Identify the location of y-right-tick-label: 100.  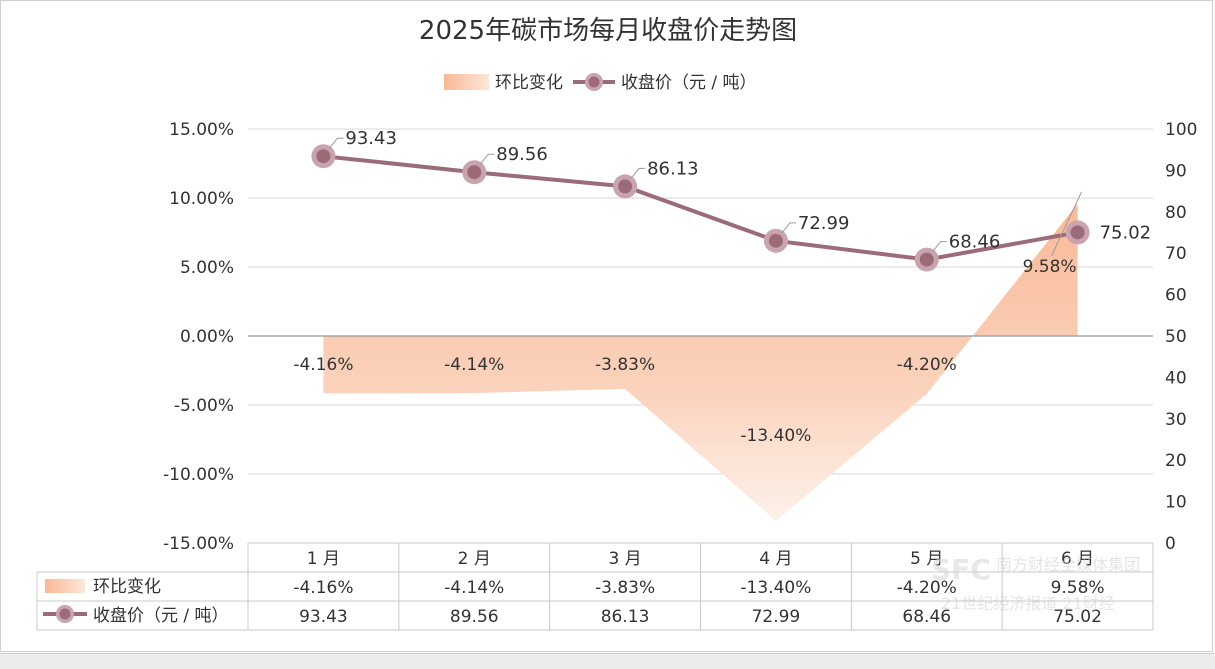
(1181, 130).